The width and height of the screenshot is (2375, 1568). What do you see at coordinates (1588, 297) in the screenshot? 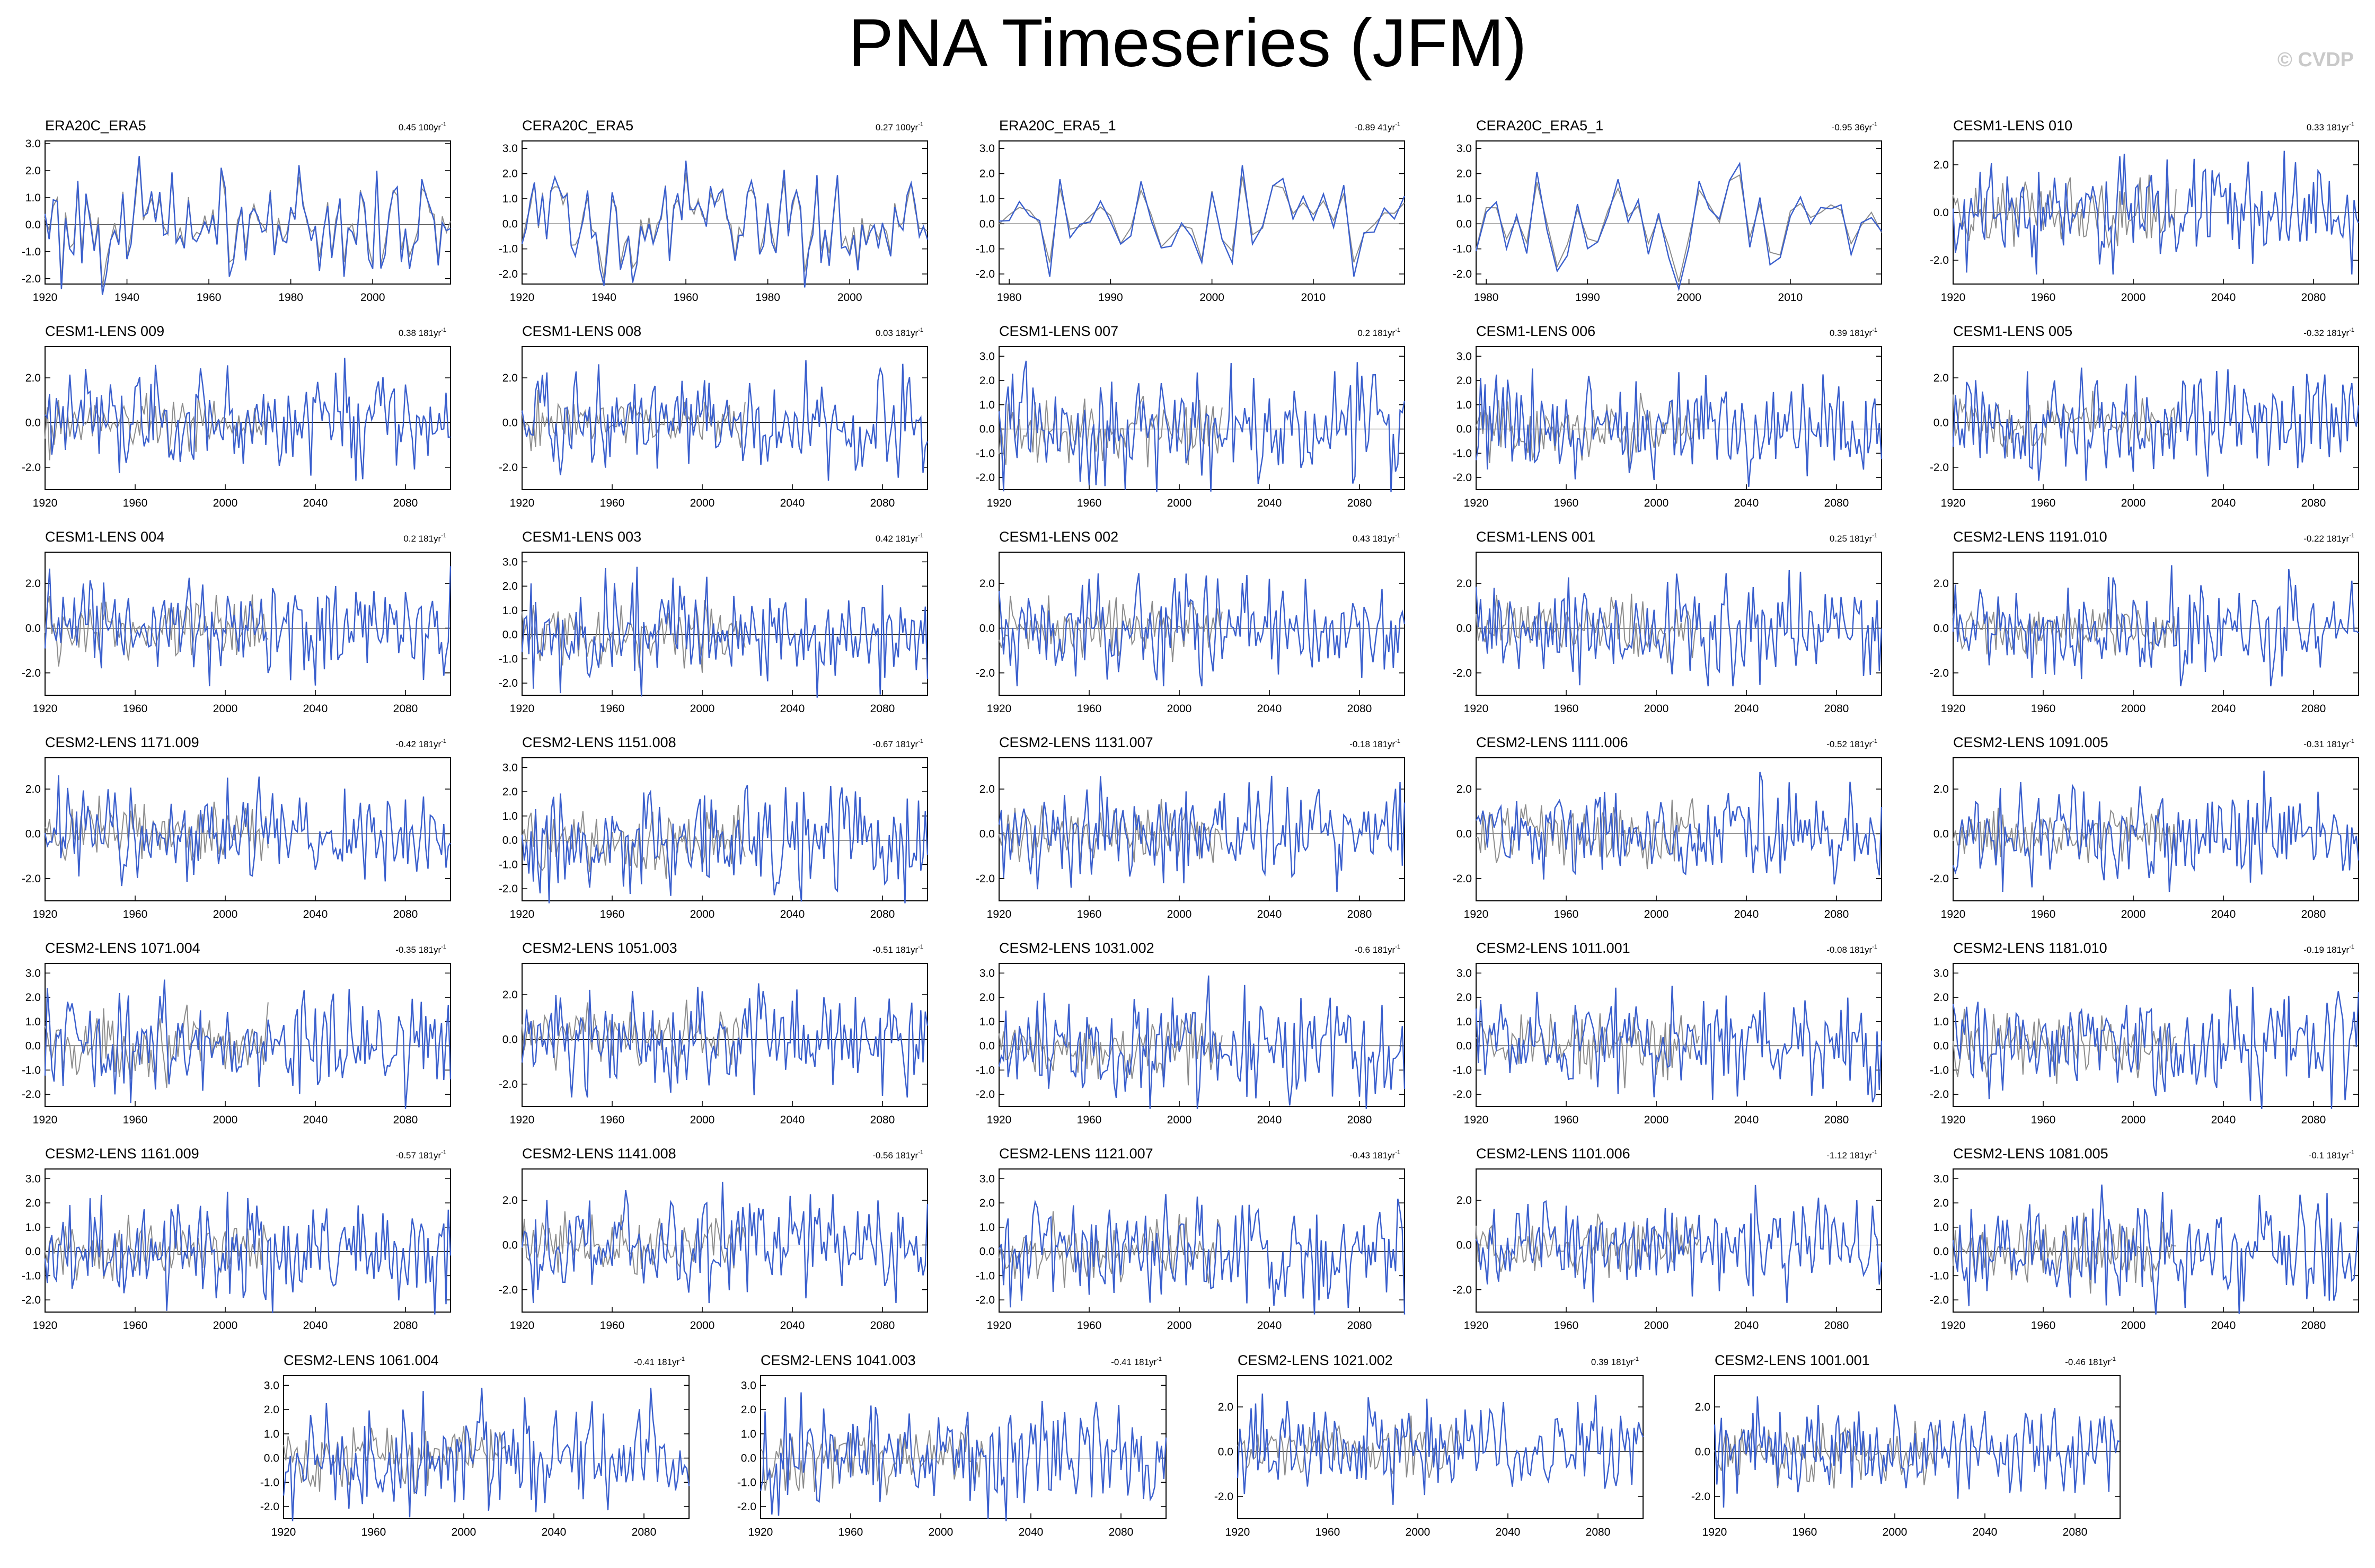
I see `x-tick-label: 1990` at bounding box center [1588, 297].